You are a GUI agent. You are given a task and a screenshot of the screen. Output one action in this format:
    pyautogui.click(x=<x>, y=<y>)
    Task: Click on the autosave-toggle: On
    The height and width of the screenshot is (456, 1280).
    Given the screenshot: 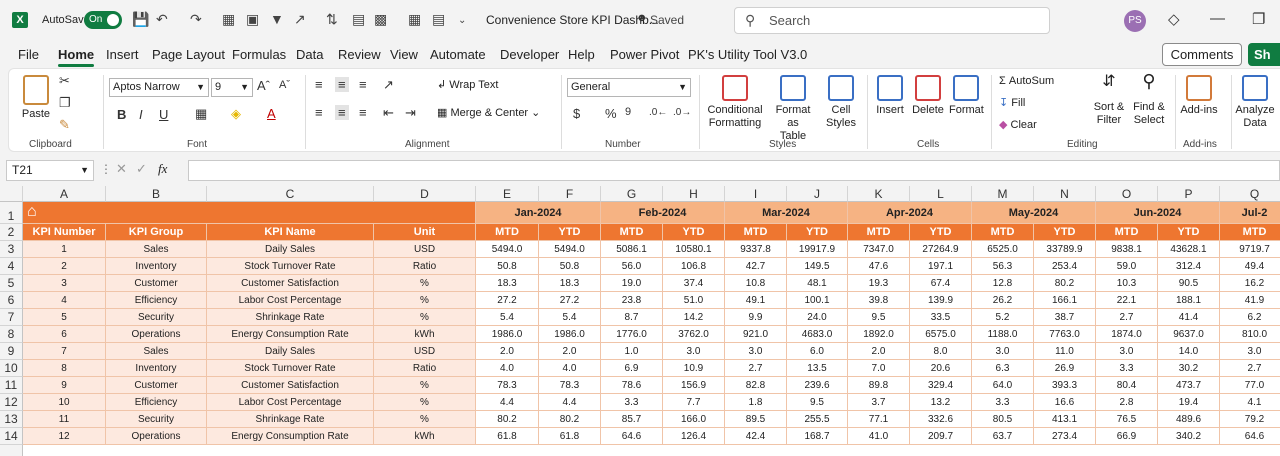 What is the action you would take?
    pyautogui.click(x=103, y=20)
    